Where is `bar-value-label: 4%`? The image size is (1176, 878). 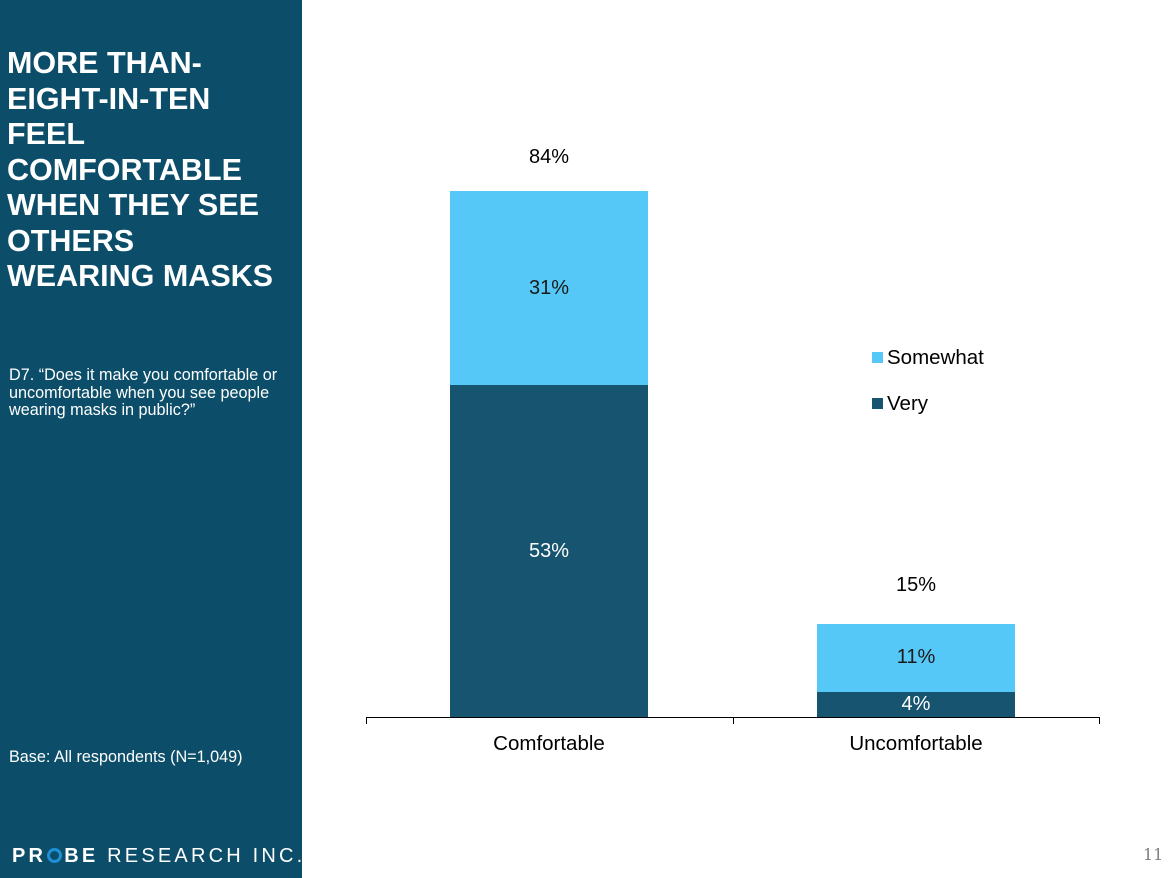 bar-value-label: 4% is located at coordinates (916, 704).